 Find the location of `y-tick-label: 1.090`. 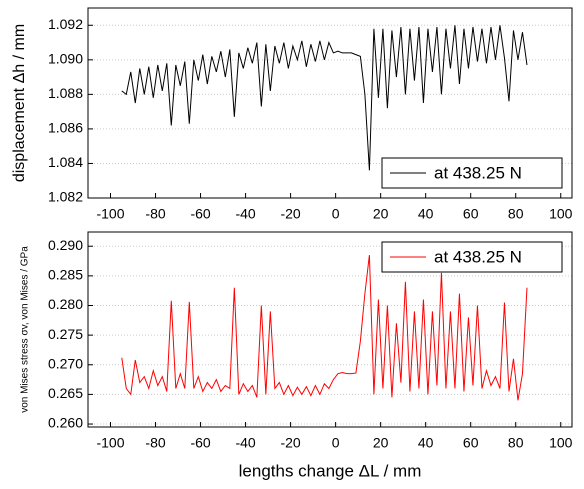

y-tick-label: 1.090 is located at coordinates (65, 59).